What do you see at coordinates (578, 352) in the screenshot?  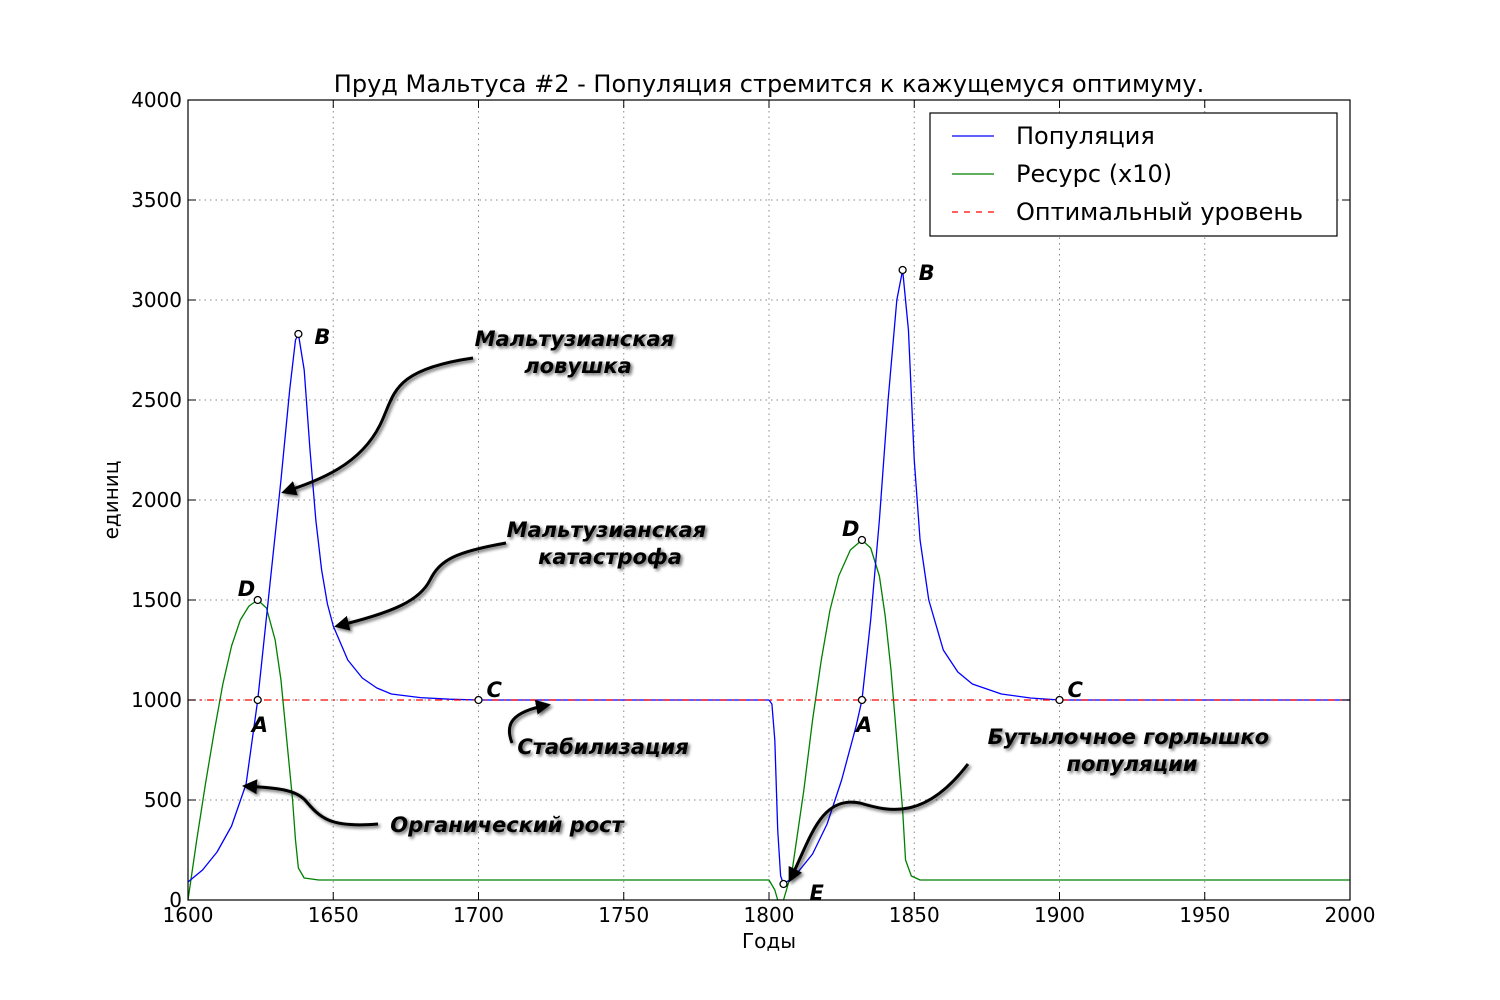 I see `annotation-malthus-trap: Мальтузианская ловушка` at bounding box center [578, 352].